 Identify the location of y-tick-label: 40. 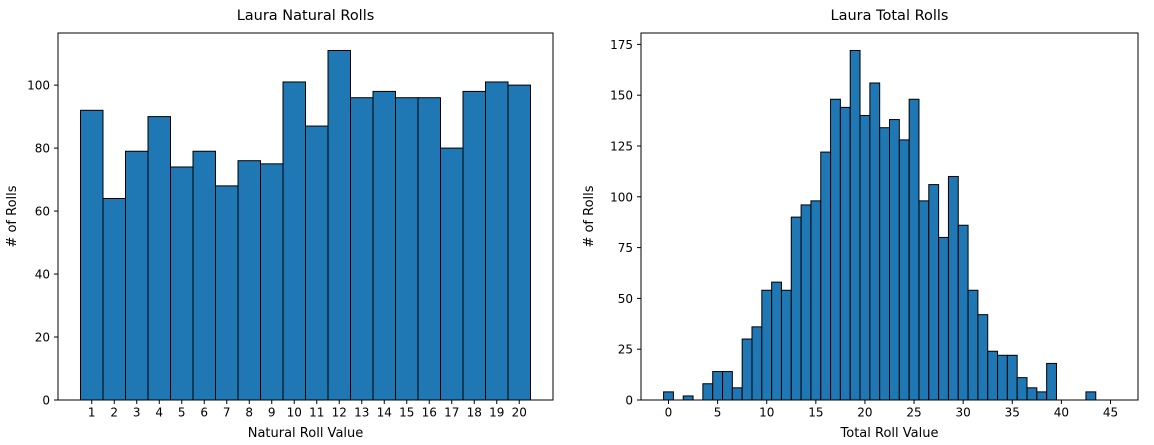
(42, 275).